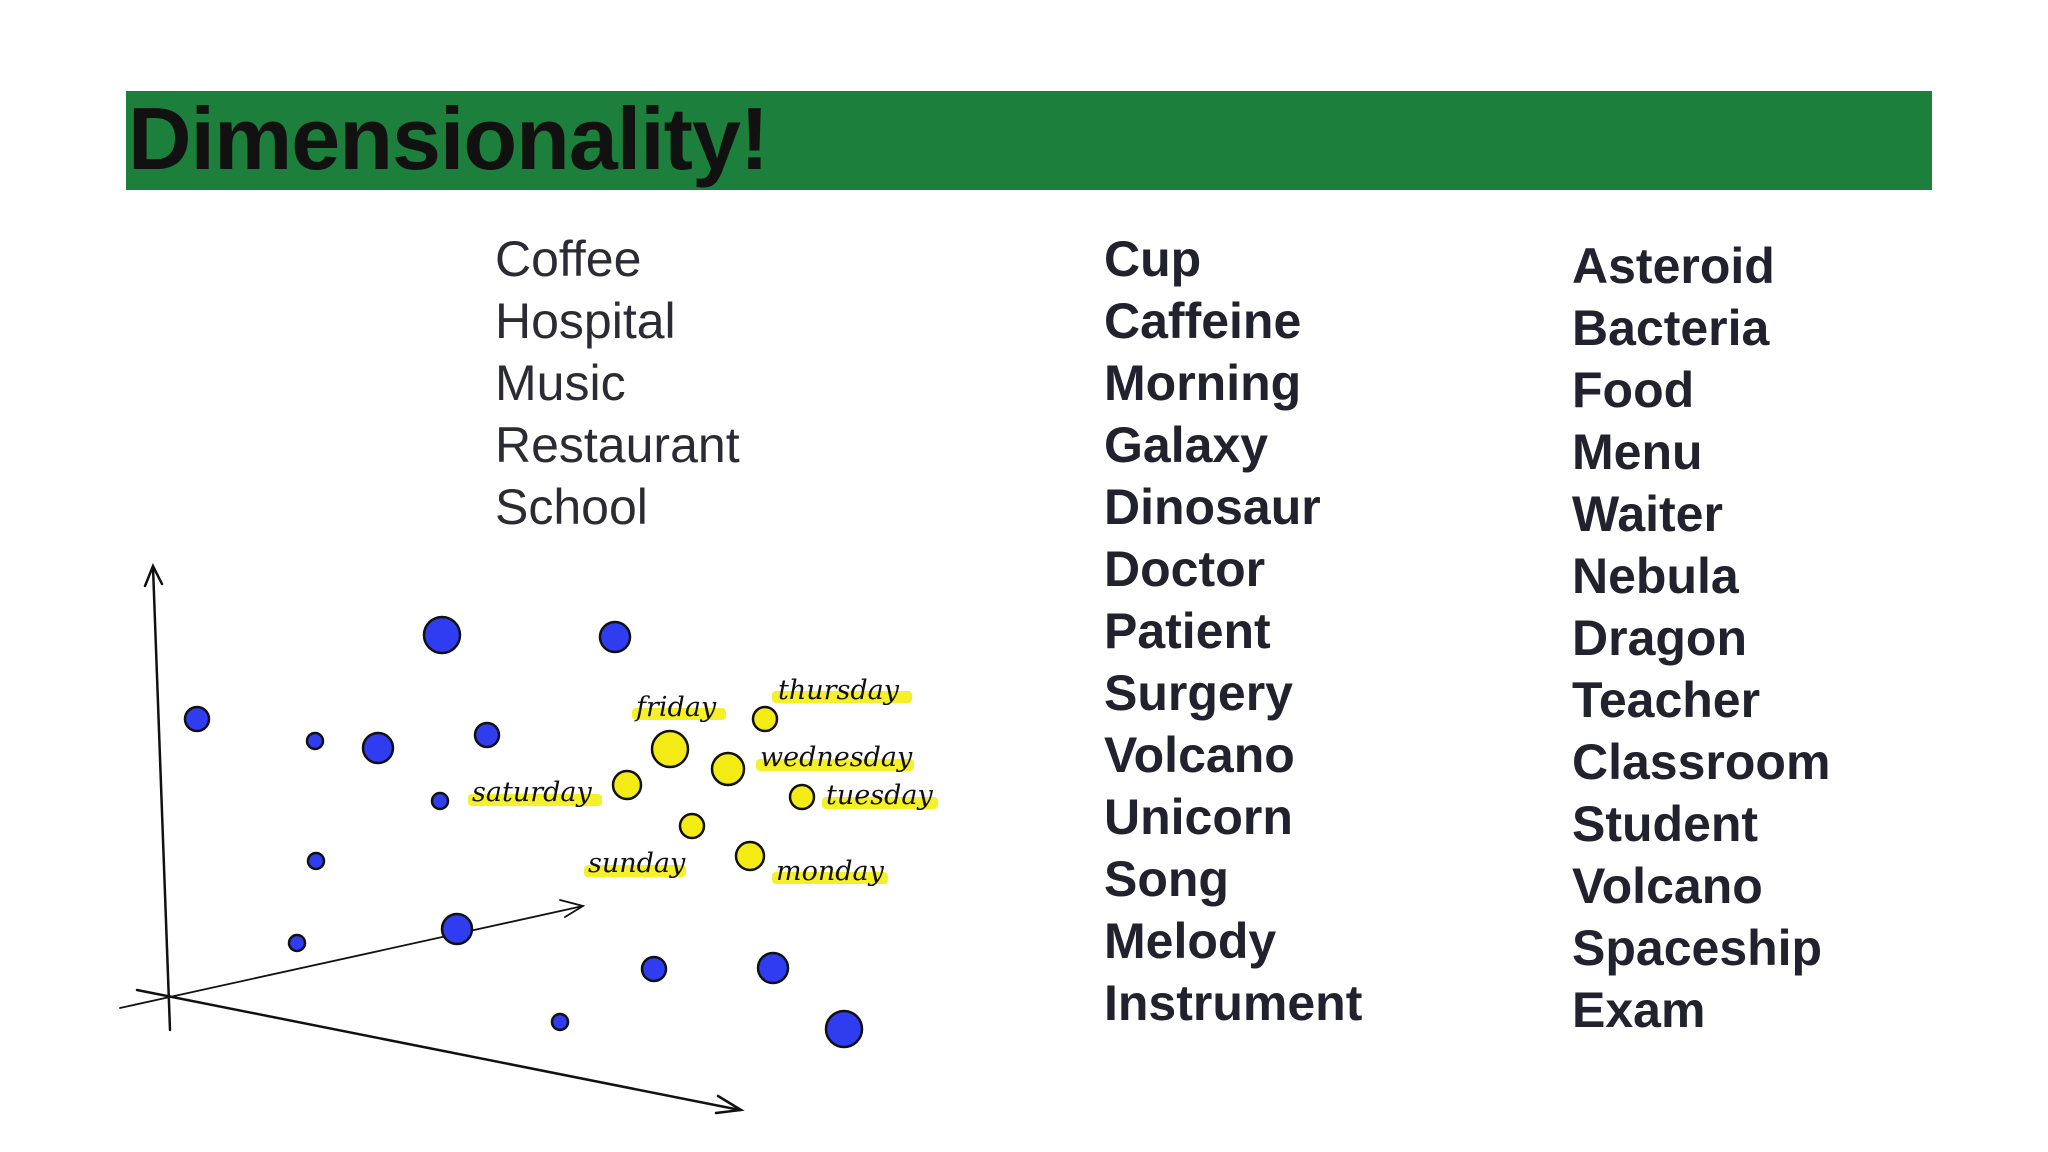 The image size is (2048, 1152). What do you see at coordinates (161, 798) in the screenshot?
I see `y-axis-line` at bounding box center [161, 798].